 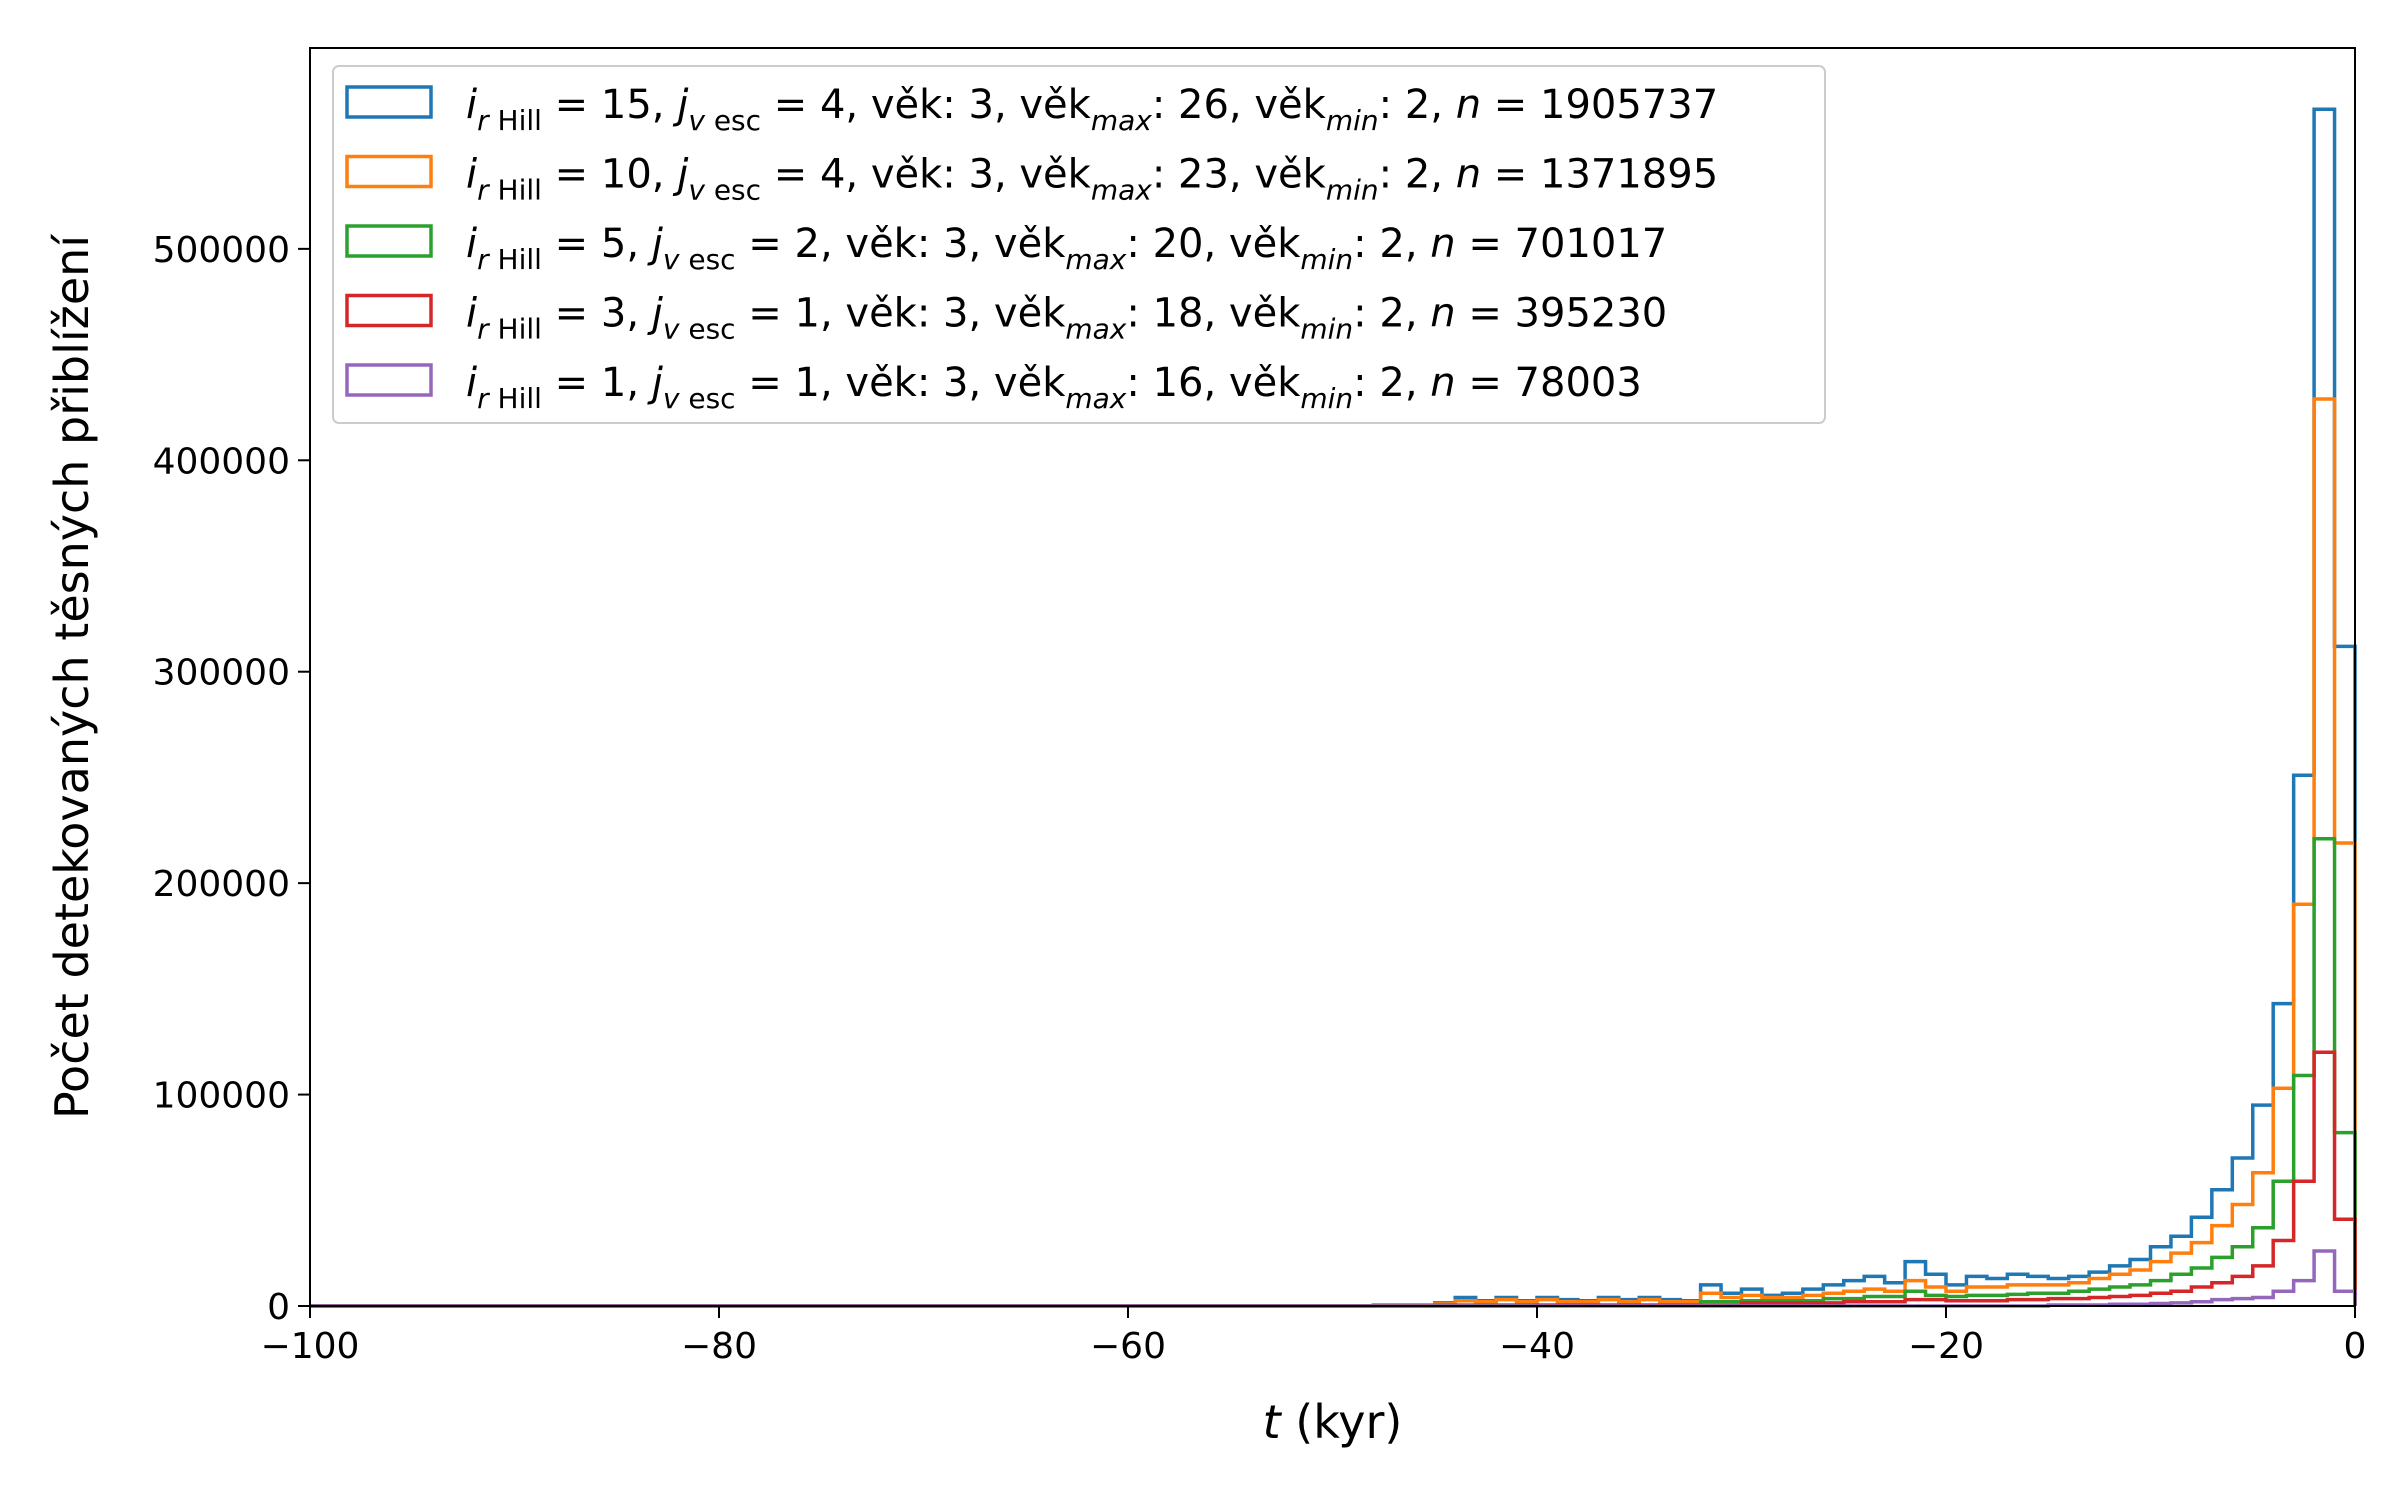 I want to click on y-axis-label: Počet detekovaných těsných přiblížení, so click(x=72, y=676).